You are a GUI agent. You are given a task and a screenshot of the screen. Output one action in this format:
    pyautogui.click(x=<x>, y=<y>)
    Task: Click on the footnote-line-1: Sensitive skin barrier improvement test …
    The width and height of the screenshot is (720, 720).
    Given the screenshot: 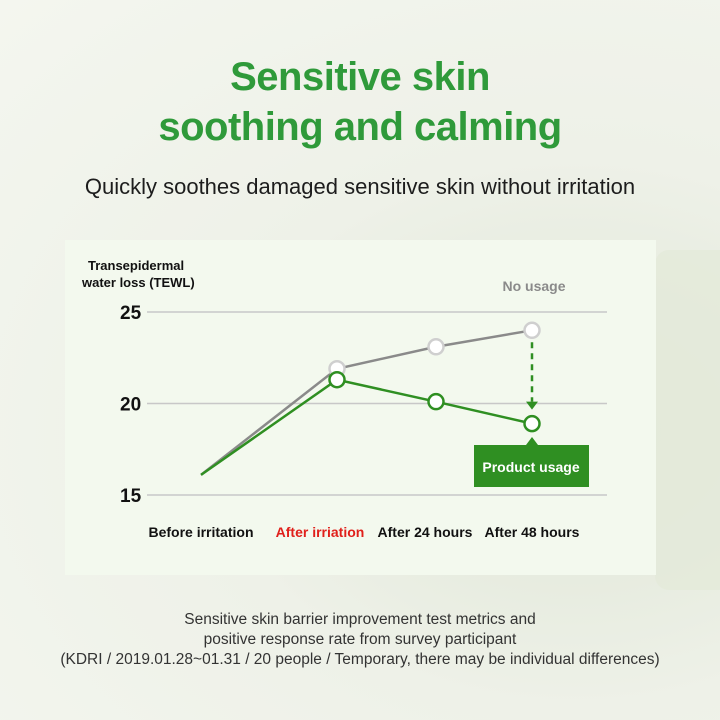 What is the action you would take?
    pyautogui.click(x=360, y=619)
    